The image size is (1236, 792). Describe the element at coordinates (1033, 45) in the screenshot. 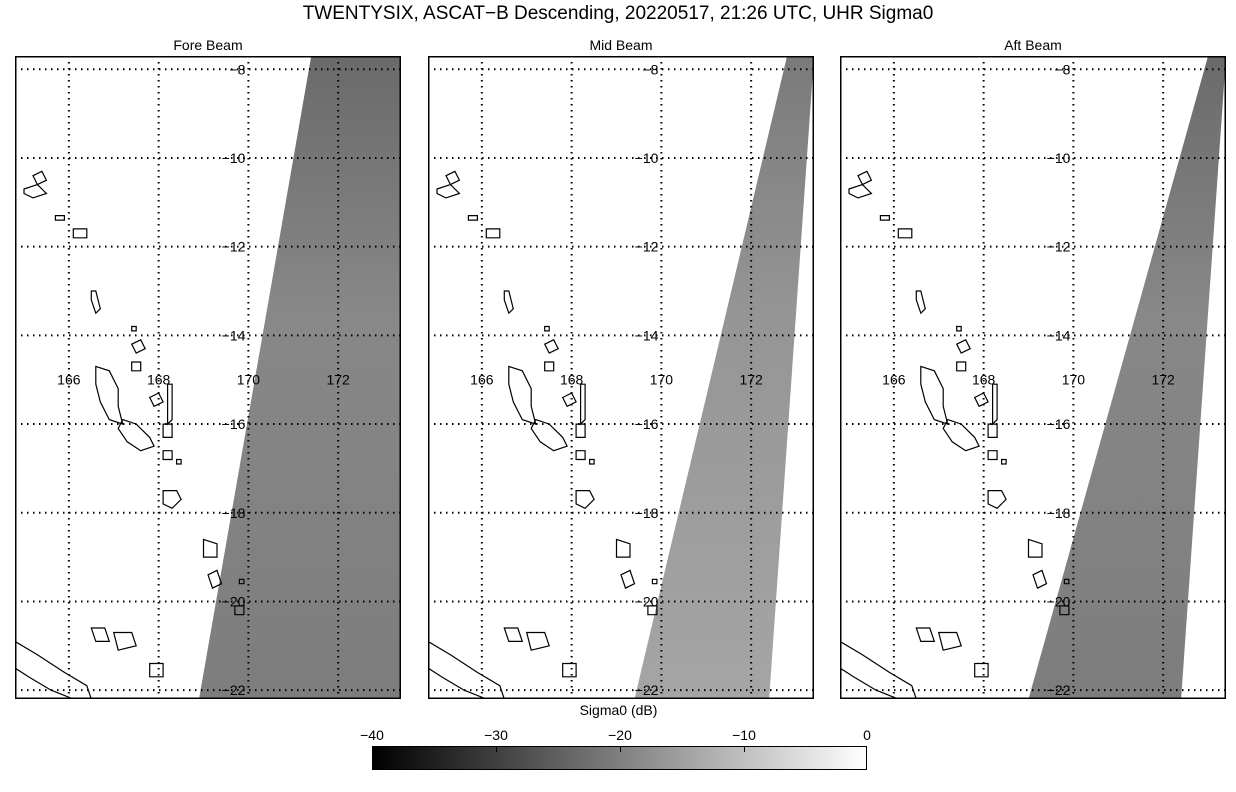

I see `panel-title-aft: Aft Beam` at that location.